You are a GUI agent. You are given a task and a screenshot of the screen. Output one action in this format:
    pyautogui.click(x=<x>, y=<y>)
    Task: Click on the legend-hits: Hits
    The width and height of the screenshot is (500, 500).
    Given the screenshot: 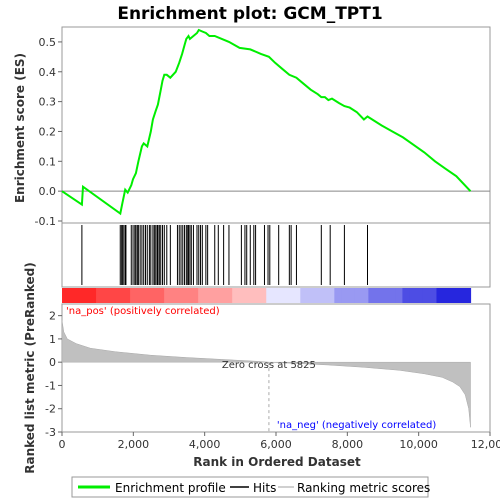 What is the action you would take?
    pyautogui.click(x=264, y=488)
    